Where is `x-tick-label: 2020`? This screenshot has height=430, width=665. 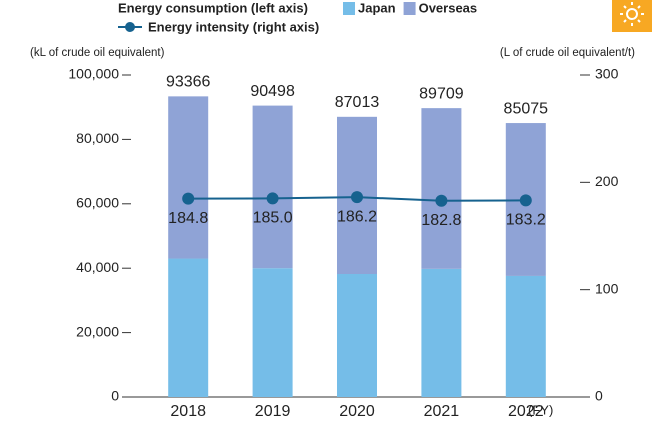
x-tick-label: 2020 is located at coordinates (357, 411).